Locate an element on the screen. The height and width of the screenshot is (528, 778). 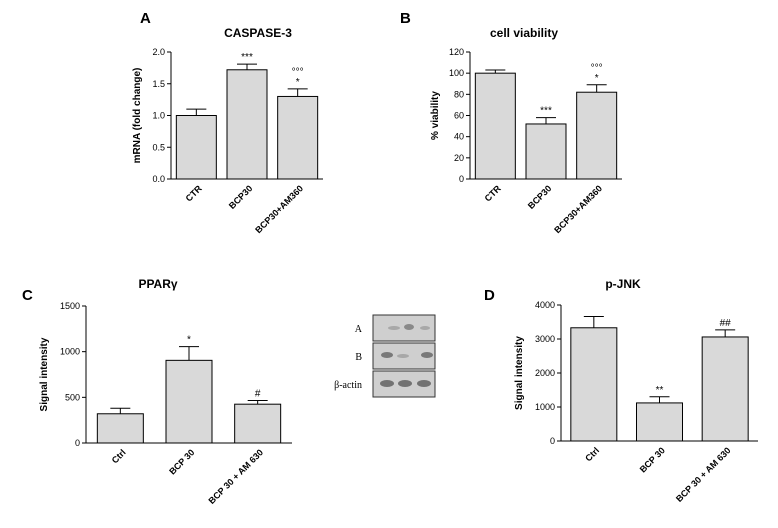
y-tick-label: 20 is located at coordinates (459, 158).